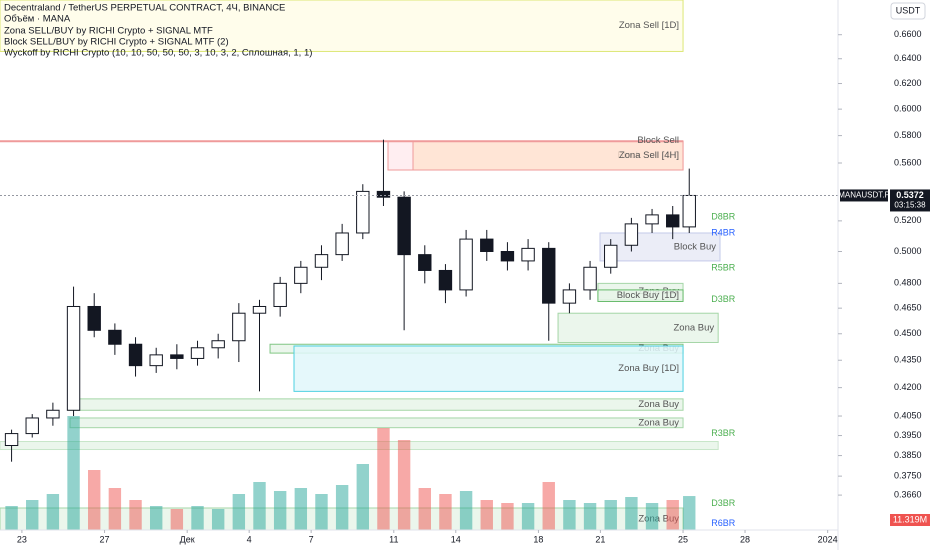  Describe the element at coordinates (683, 539) in the screenshot. I see `x-tick-label: 25` at that location.